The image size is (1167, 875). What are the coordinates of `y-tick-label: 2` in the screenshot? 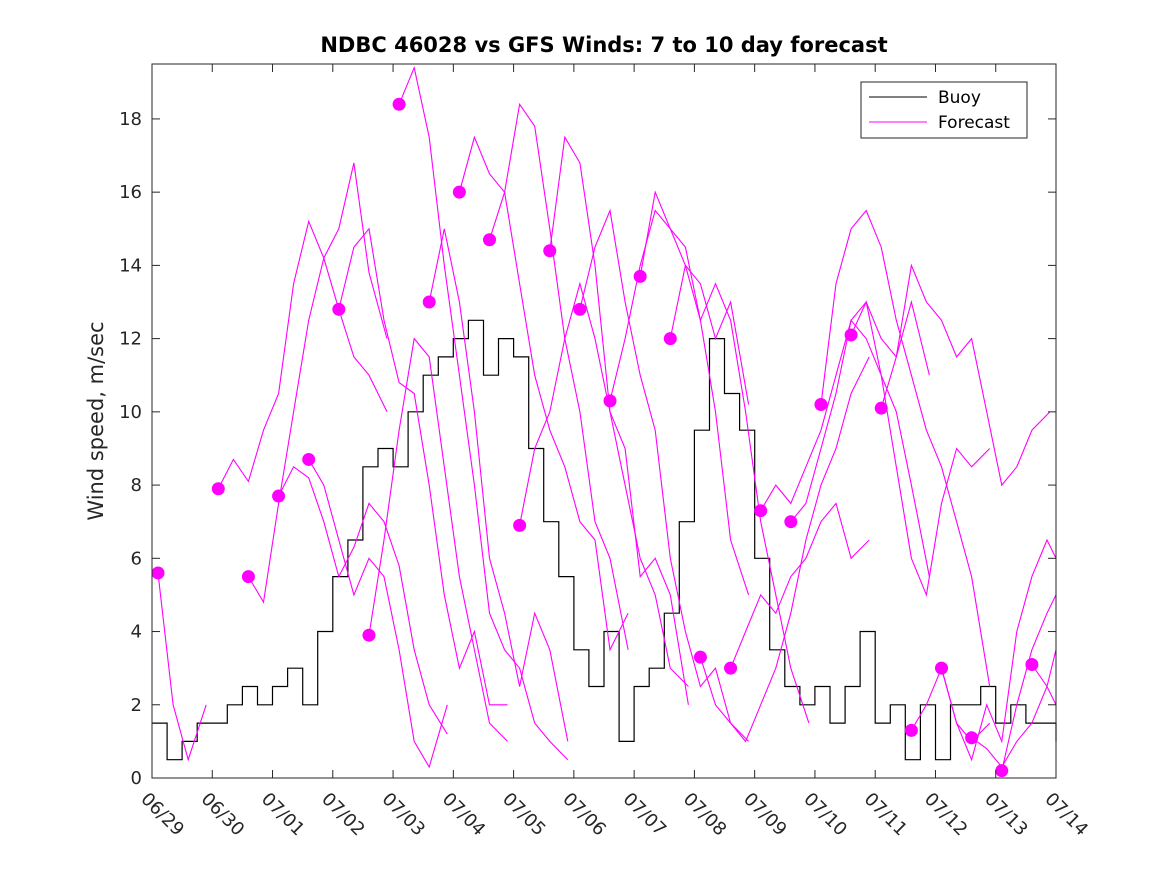 It's located at (136, 705).